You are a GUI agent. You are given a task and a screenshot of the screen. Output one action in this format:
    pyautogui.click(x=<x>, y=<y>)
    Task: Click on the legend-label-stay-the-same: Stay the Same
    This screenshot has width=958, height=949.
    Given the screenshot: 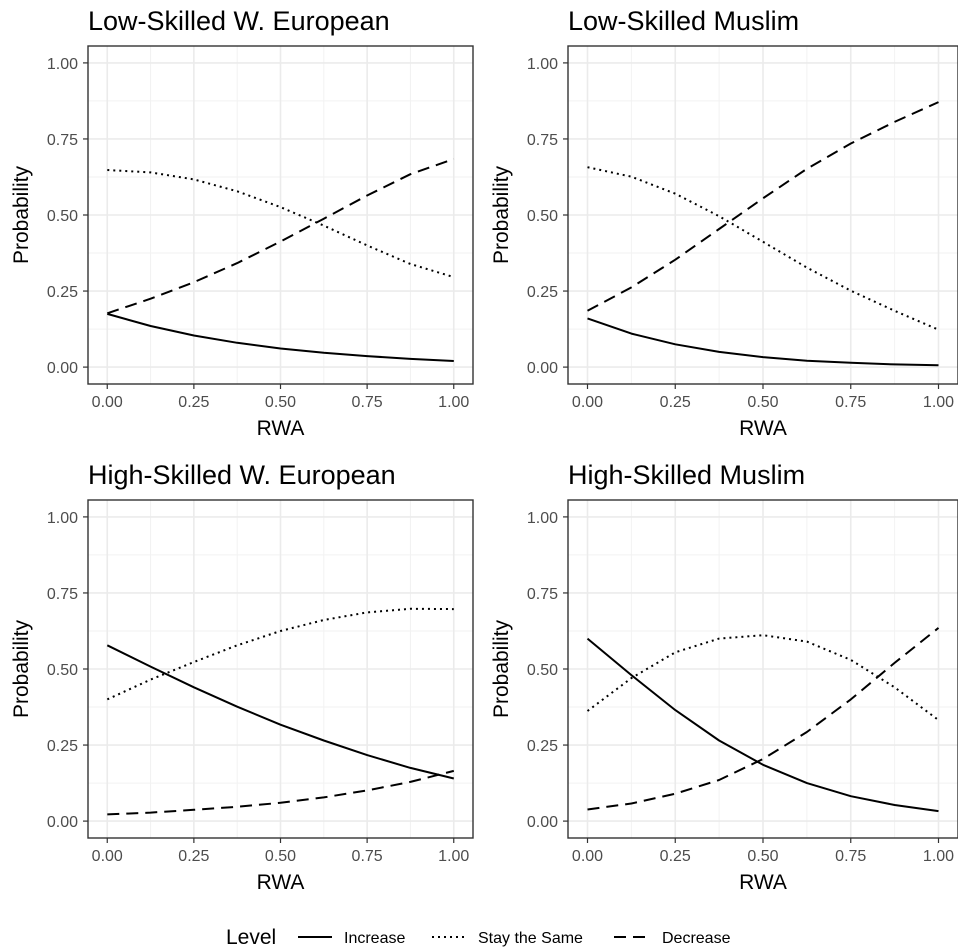 What is the action you would take?
    pyautogui.click(x=530, y=938)
    